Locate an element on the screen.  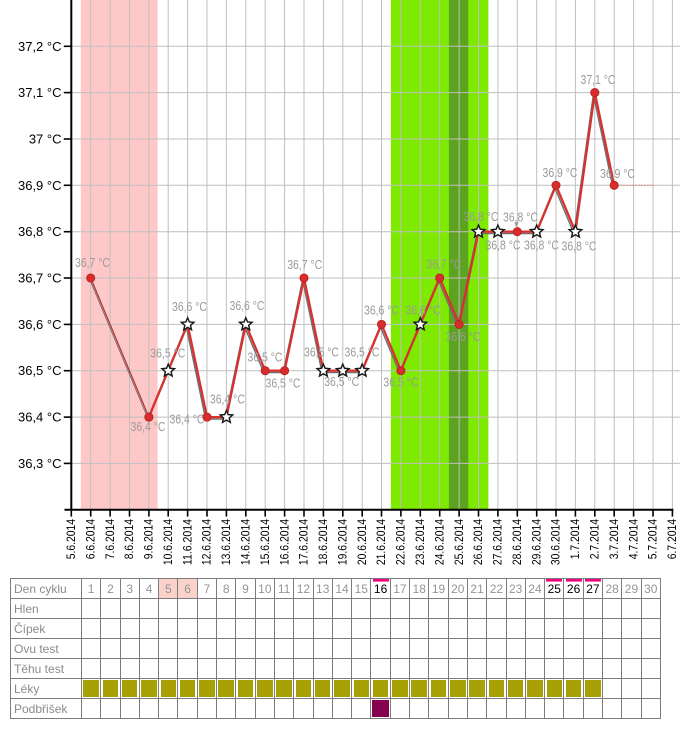
svg-text: 37 °C is located at coordinates (45, 139).